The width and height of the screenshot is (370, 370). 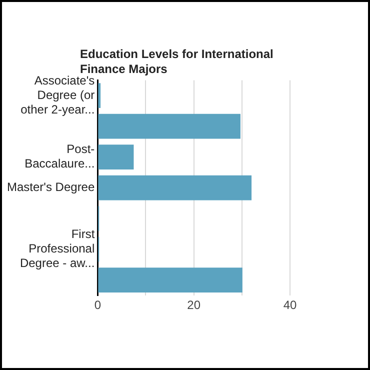 What do you see at coordinates (51, 187) in the screenshot?
I see `y-tick-label: Master's Degree` at bounding box center [51, 187].